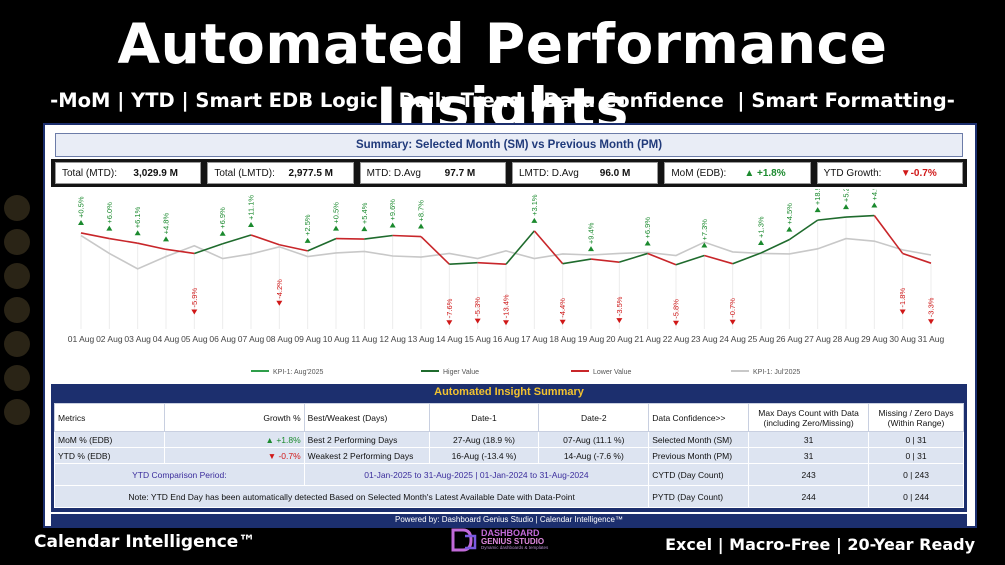 Image resolution: width=1005 pixels, height=565 pixels. Describe the element at coordinates (699, 455) in the screenshot. I see `confidence-cell: Previous Month (PM)` at that location.